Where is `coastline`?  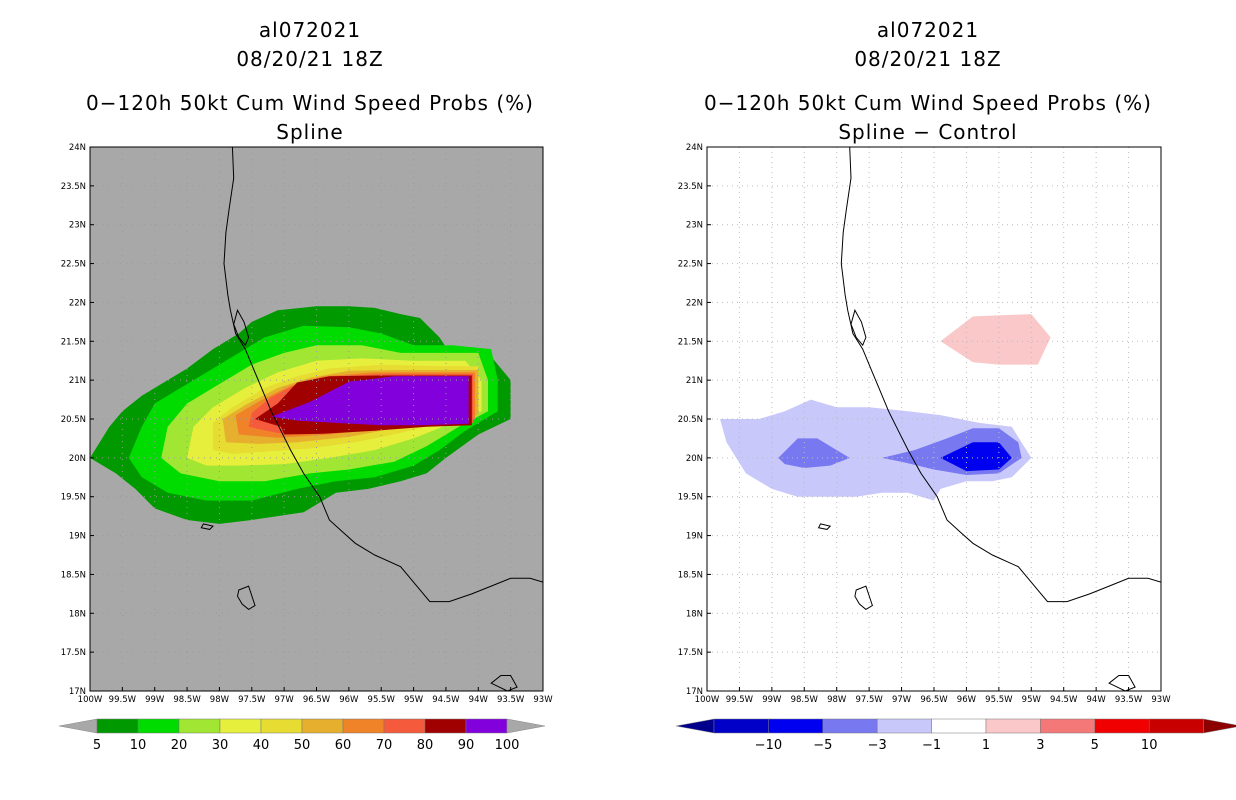 coastline is located at coordinates (383, 375).